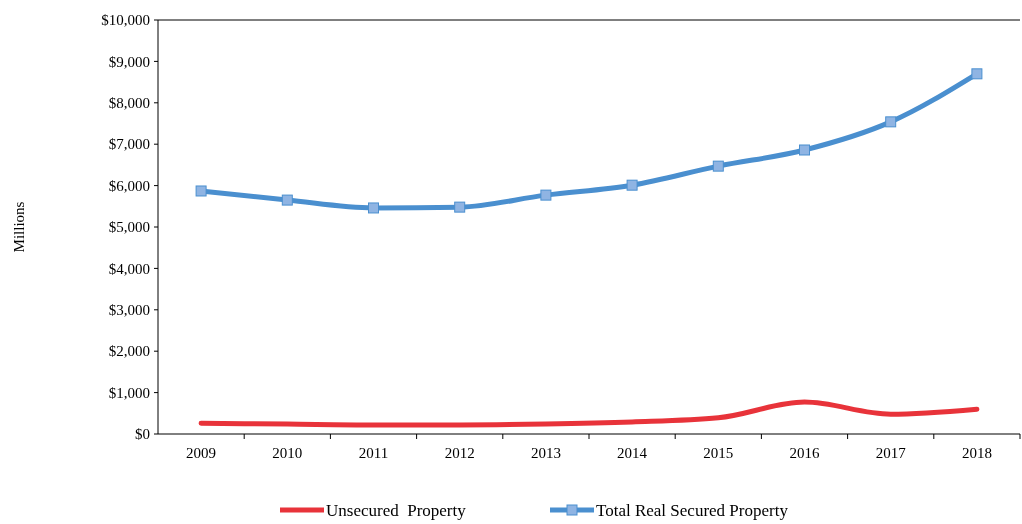 The image size is (1022, 524). What do you see at coordinates (804, 453) in the screenshot?
I see `x-tick-label: 2016` at bounding box center [804, 453].